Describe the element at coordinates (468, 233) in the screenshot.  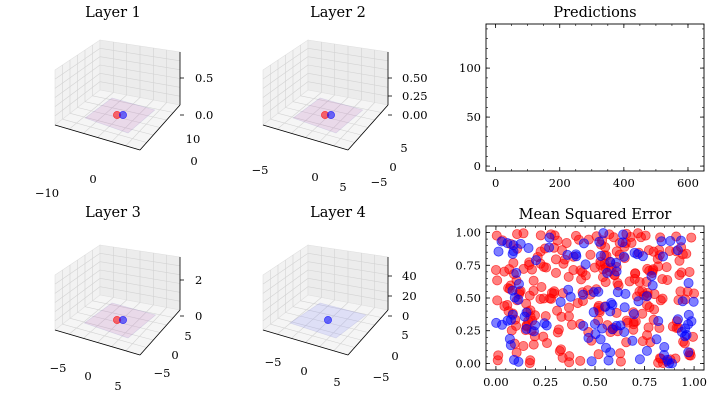
I see `y-tick-label: 1.00` at that location.